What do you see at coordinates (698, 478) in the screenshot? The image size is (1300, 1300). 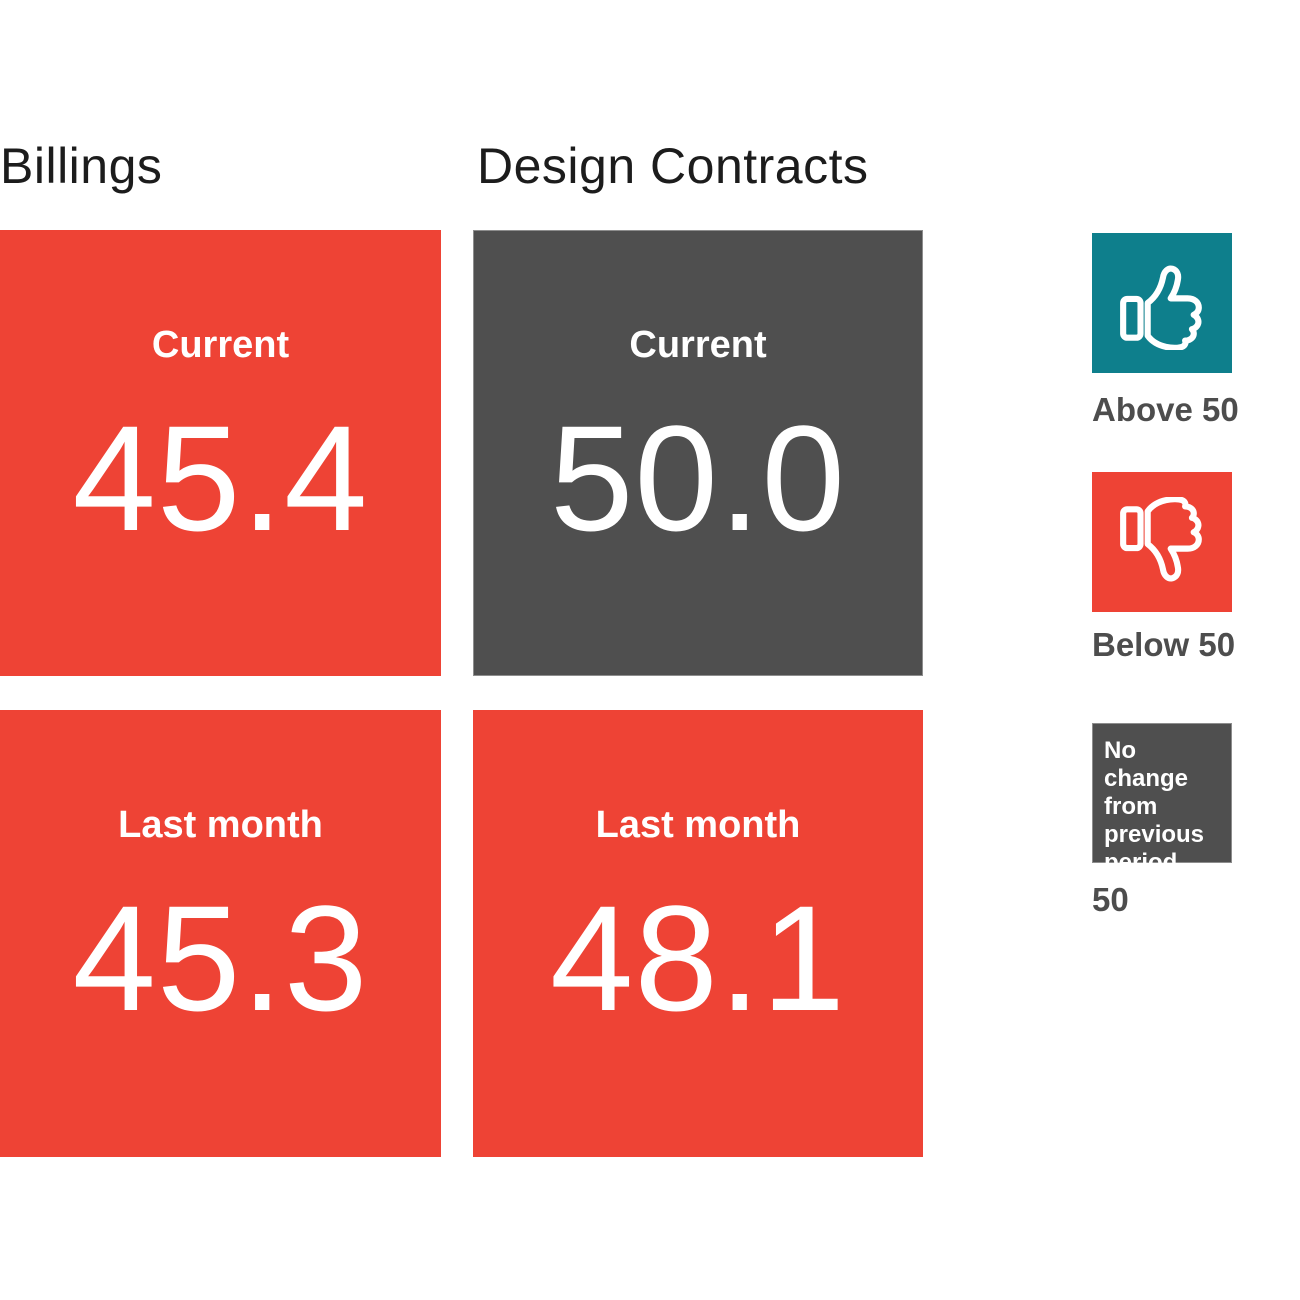 I see `tile-value: 50.0` at bounding box center [698, 478].